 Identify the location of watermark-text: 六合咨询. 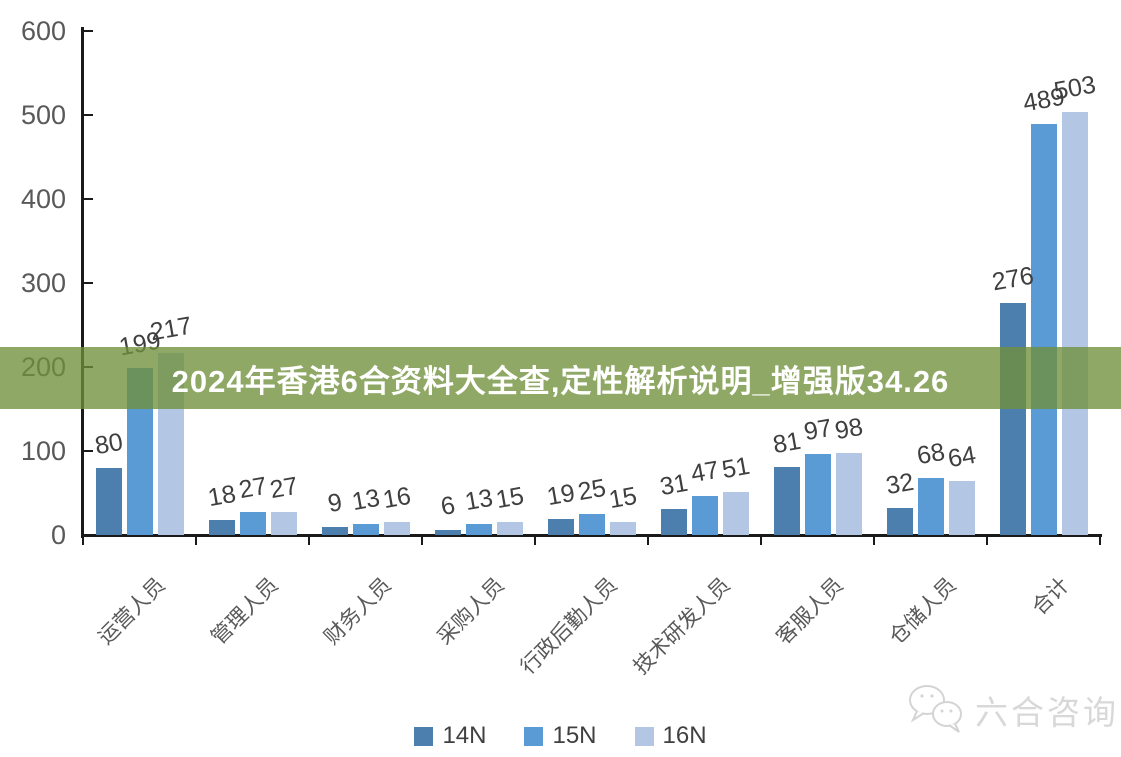
(1047, 712).